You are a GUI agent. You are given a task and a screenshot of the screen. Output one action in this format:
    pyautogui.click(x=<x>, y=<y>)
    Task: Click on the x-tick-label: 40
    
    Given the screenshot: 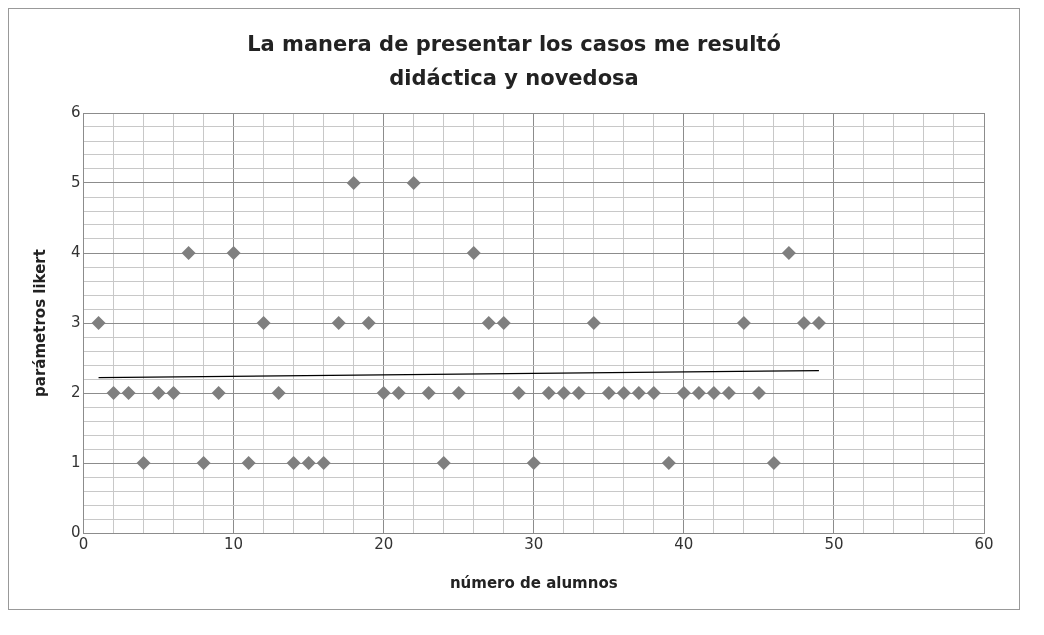 What is the action you would take?
    pyautogui.click(x=684, y=543)
    